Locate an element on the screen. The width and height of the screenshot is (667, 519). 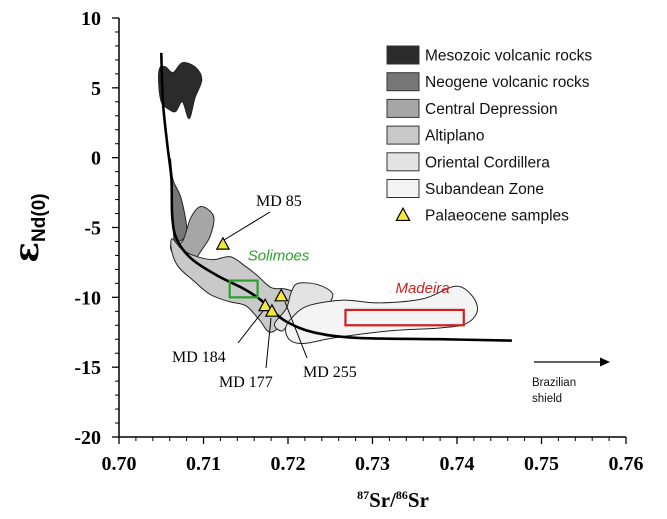
x-tick-label: 0.75 is located at coordinates (541, 464).